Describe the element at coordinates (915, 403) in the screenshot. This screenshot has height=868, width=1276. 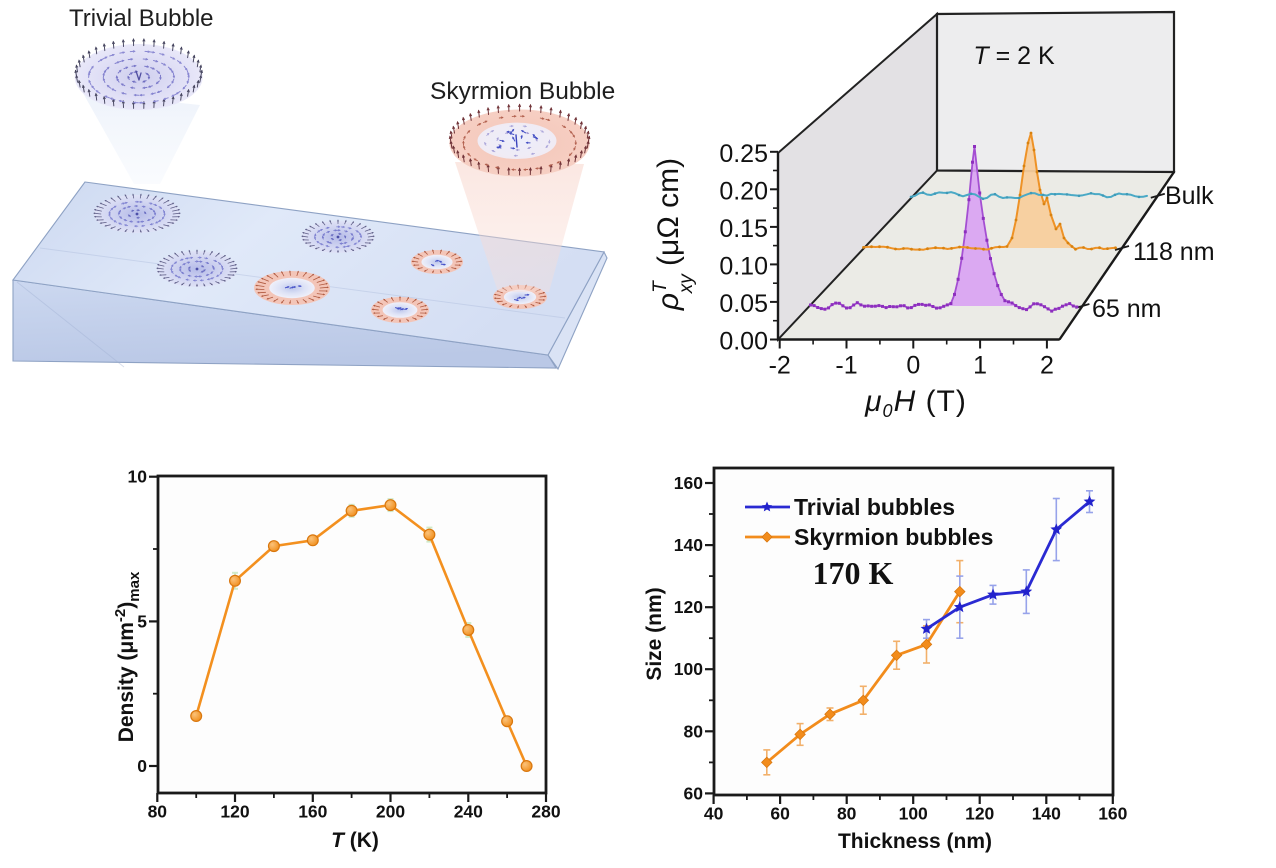
I see `svg-text: μ0H (T)` at that location.